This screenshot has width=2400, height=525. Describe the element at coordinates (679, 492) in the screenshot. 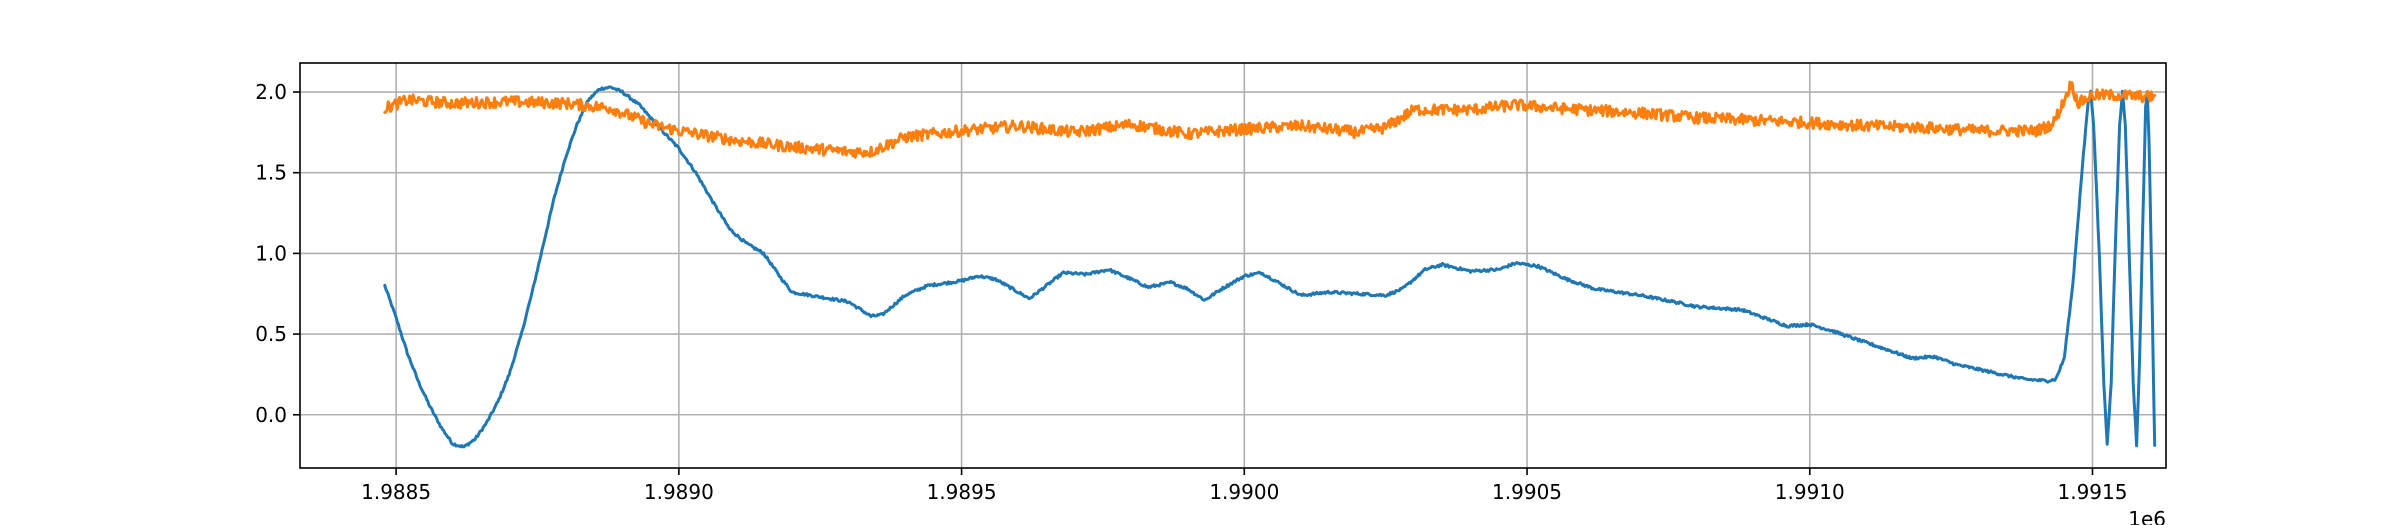

I see `x-tick-label: 1.9890` at that location.